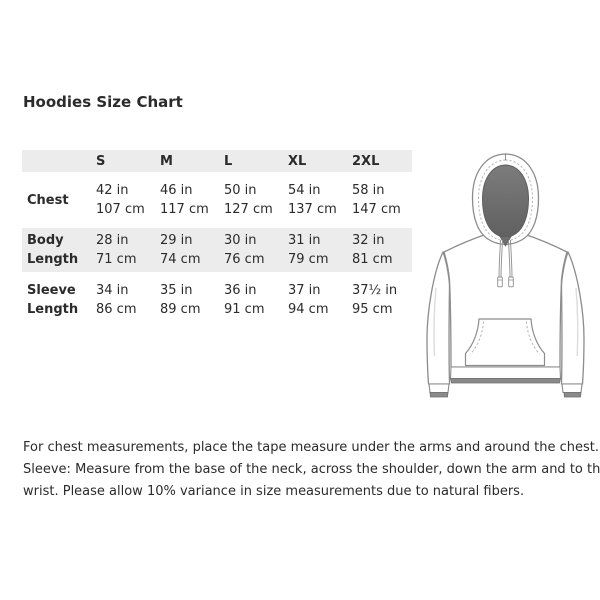 Image resolution: width=600 pixels, height=600 pixels. What do you see at coordinates (372, 250) in the screenshot?
I see `cell-body-2xl: 32 in 81 cm` at bounding box center [372, 250].